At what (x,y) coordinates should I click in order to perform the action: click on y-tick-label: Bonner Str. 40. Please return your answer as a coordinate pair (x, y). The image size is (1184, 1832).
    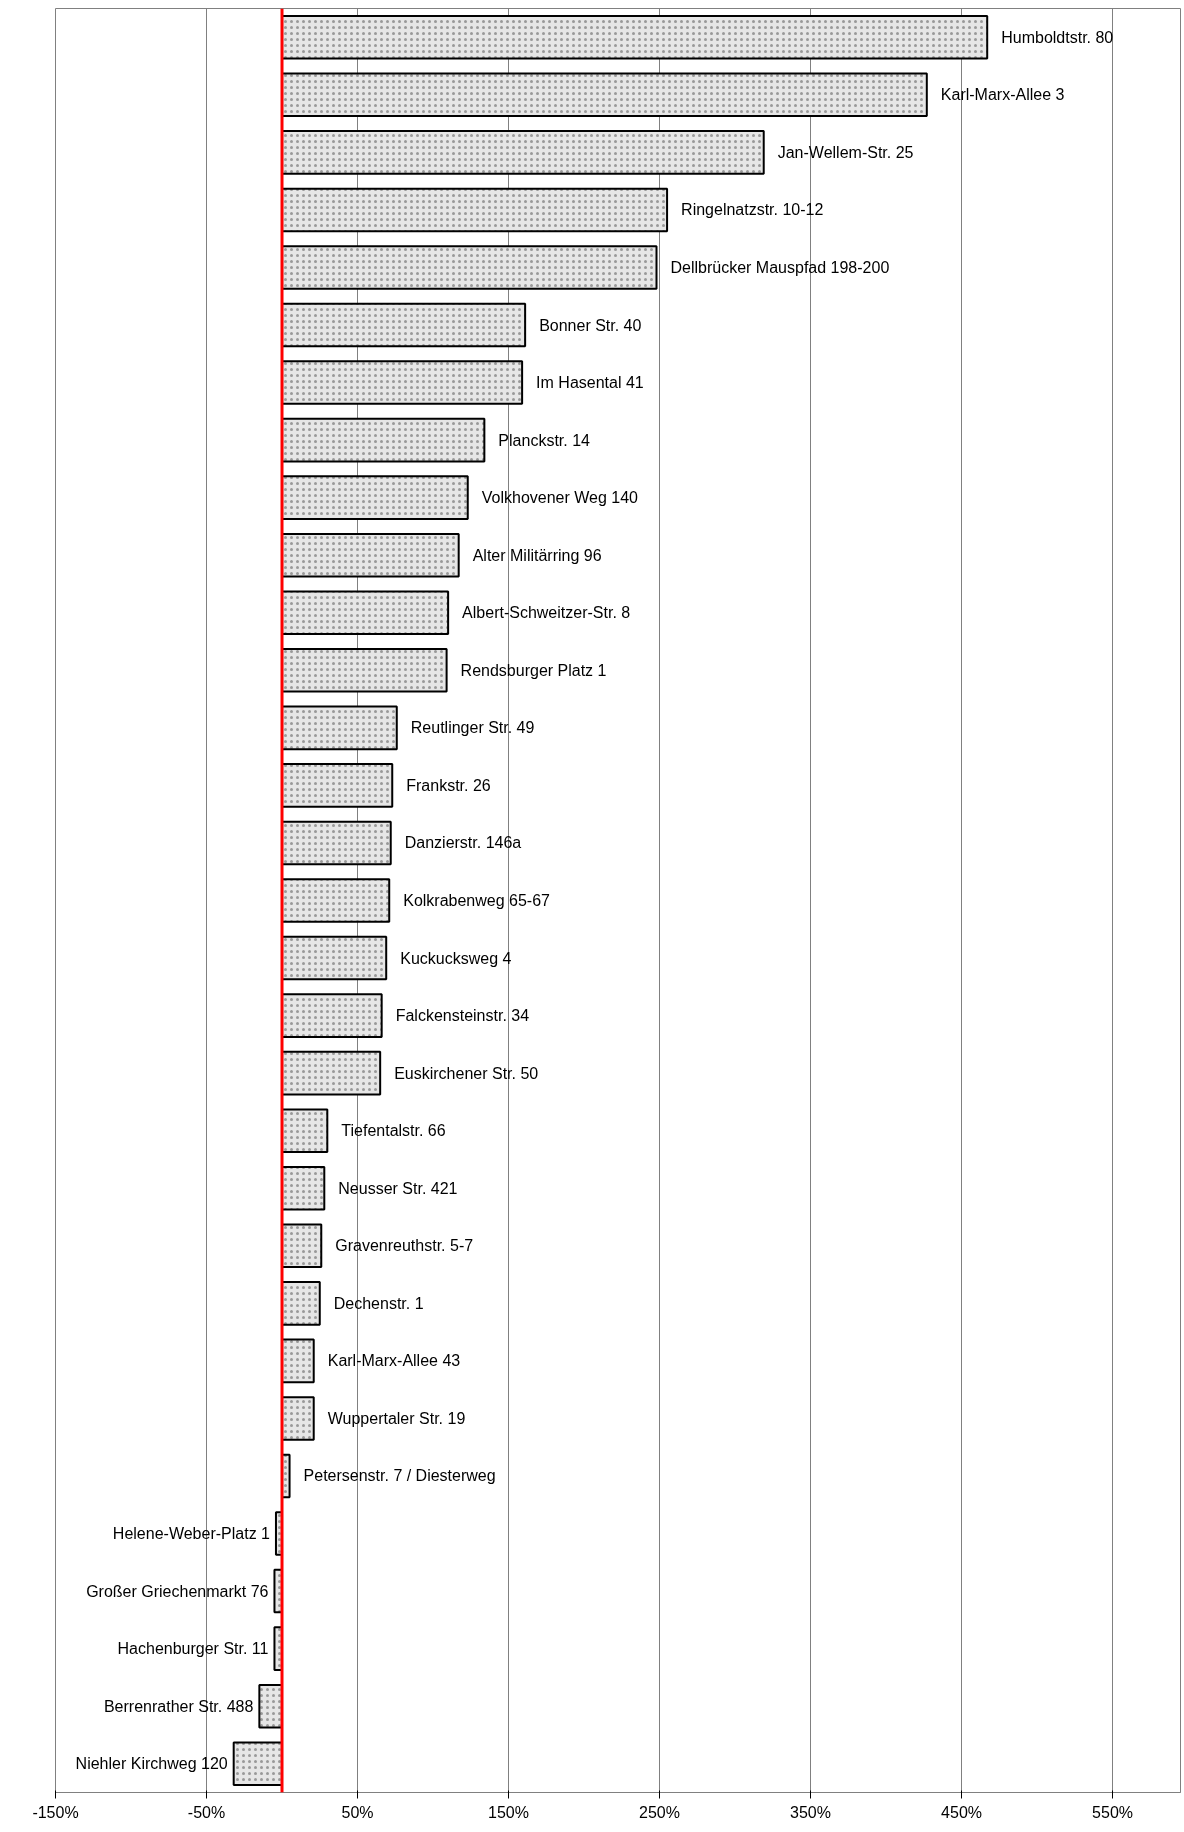
    Looking at the image, I should click on (590, 325).